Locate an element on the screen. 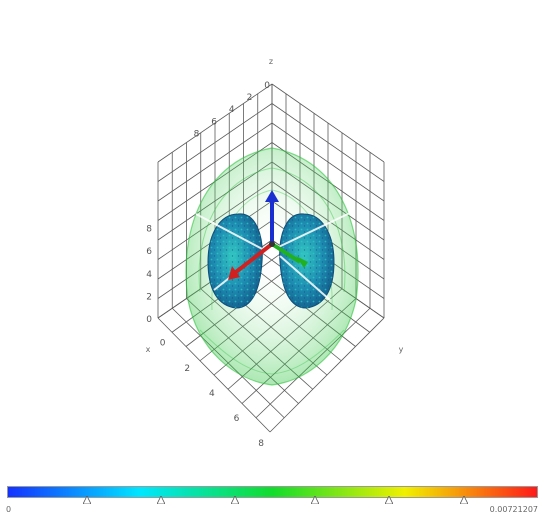 The width and height of the screenshot is (545, 515). density-lobe-right is located at coordinates (307, 261).